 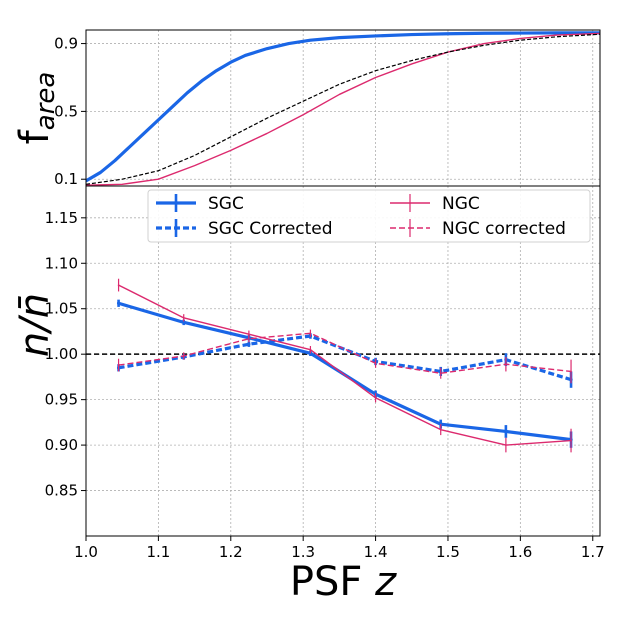 What do you see at coordinates (61, 263) in the screenshot?
I see `bottom-ytick-label-5: 1.10` at bounding box center [61, 263].